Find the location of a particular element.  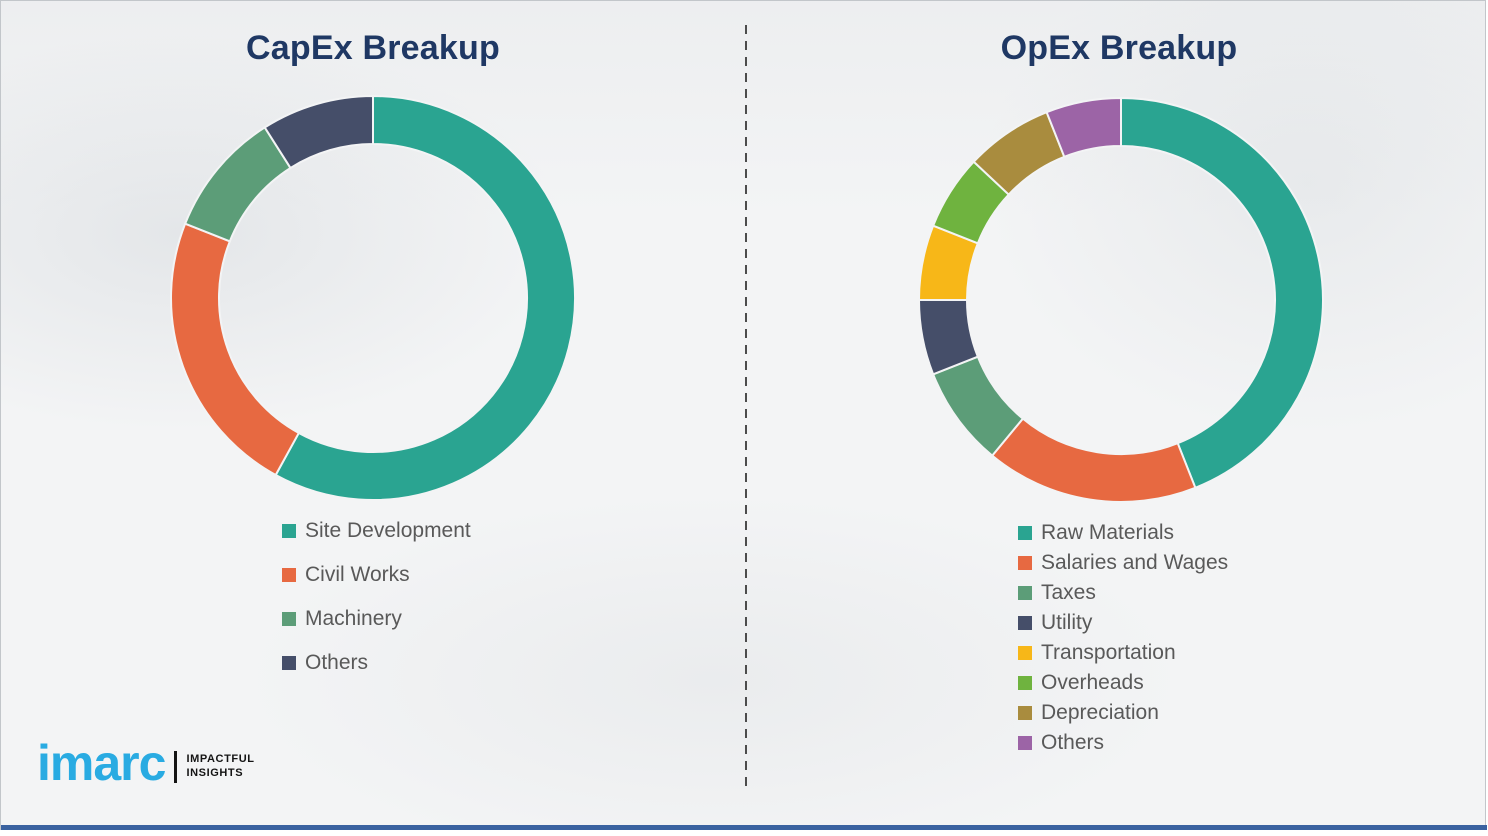

tagline-line-1: IMPACTFUL is located at coordinates (220, 758).